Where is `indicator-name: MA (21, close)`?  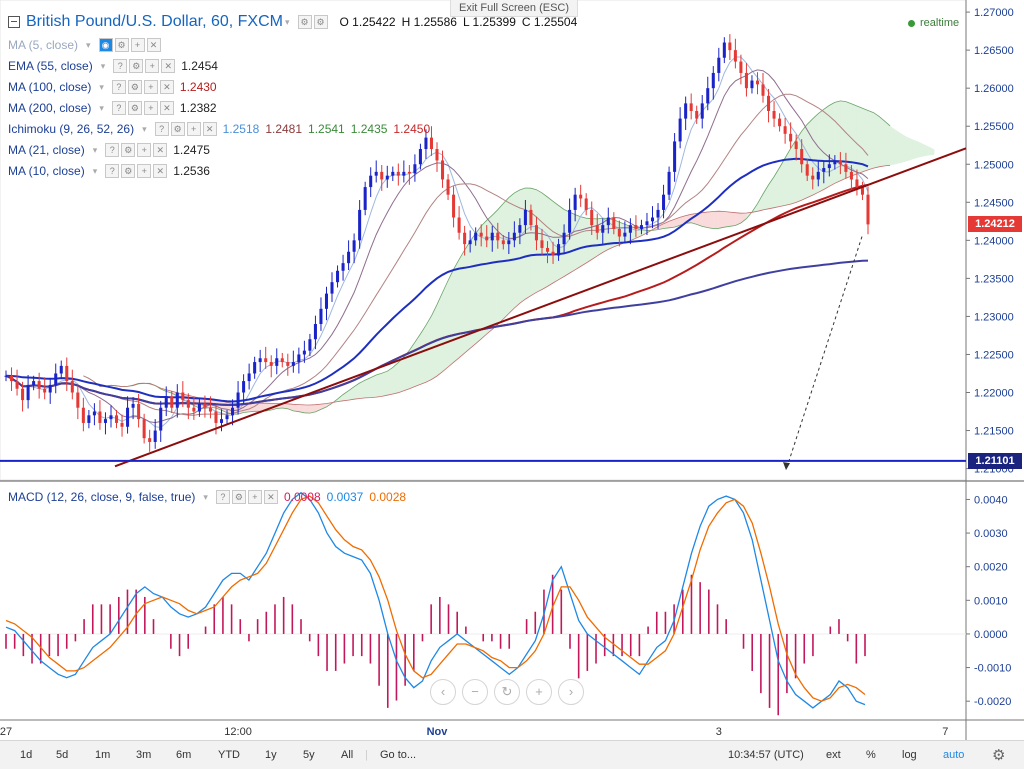
indicator-name: MA (21, close) is located at coordinates (46, 150).